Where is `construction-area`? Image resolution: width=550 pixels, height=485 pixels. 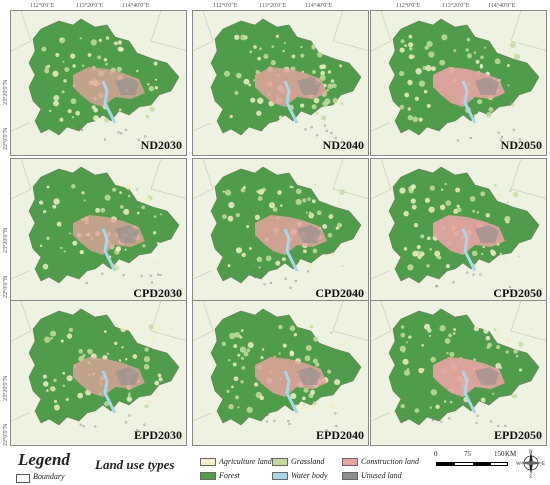 construction-area is located at coordinates (109, 377).